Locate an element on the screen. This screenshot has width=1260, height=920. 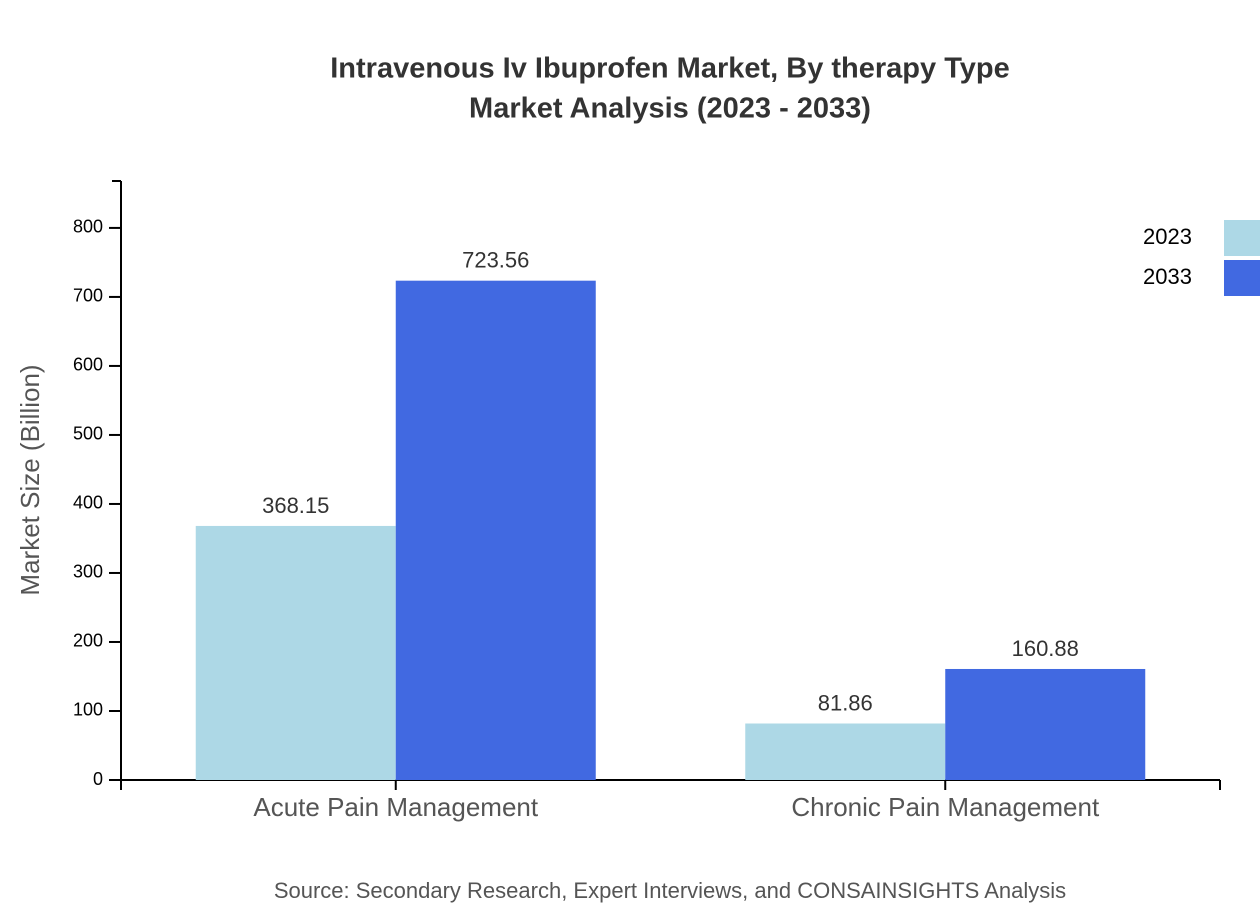
value-label: 81.86 is located at coordinates (845, 702).